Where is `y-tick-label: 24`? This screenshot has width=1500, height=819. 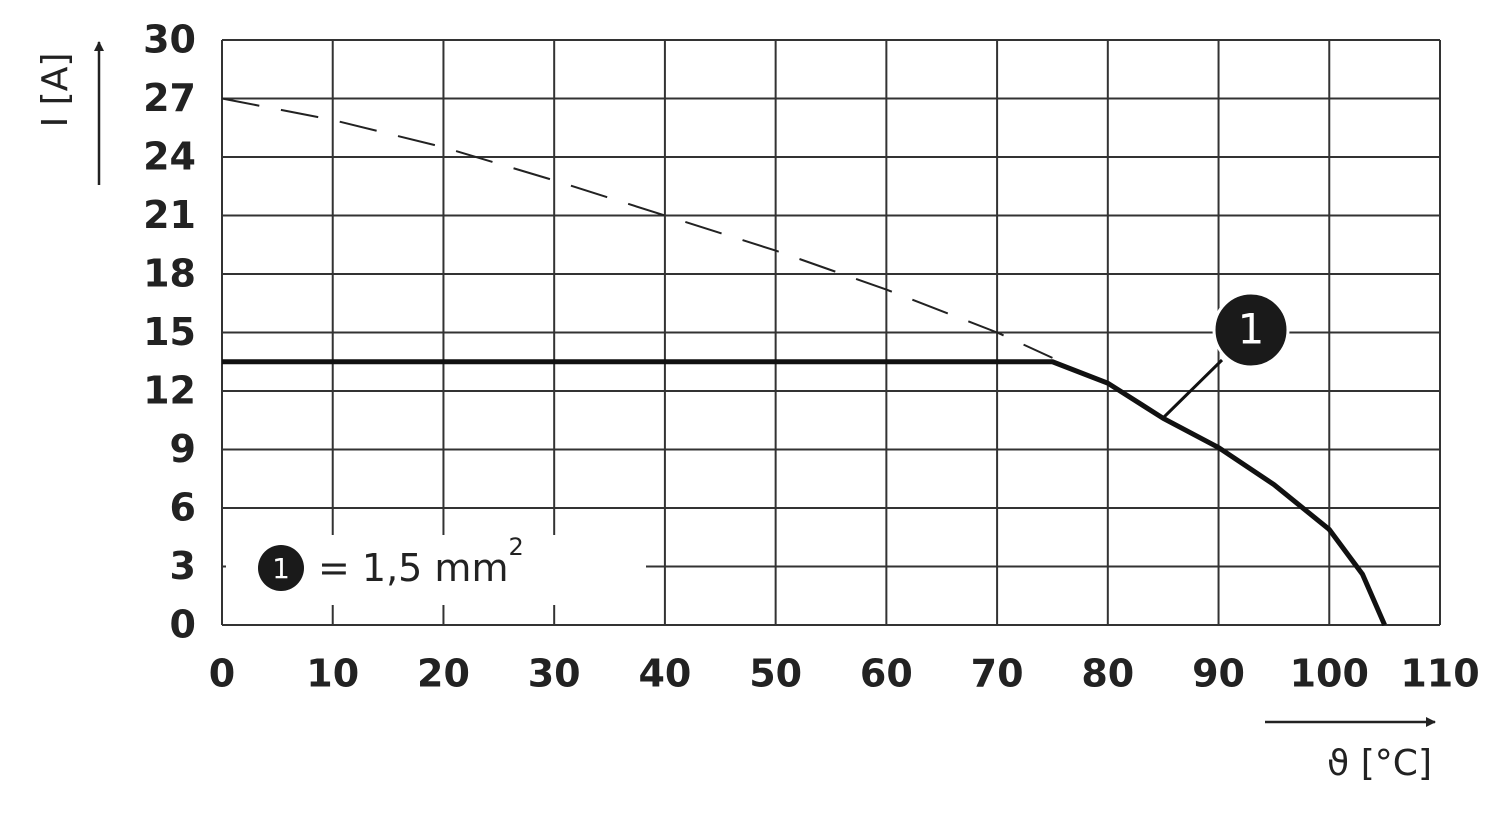 y-tick-label: 24 is located at coordinates (169, 157).